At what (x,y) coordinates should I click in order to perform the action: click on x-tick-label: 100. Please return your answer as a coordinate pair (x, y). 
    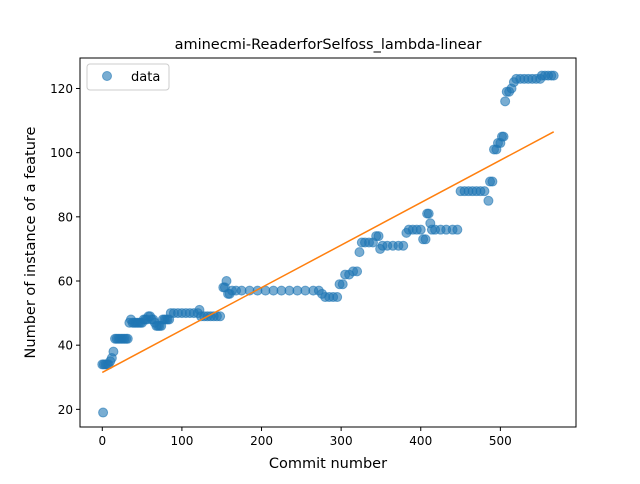
    Looking at the image, I should click on (181, 441).